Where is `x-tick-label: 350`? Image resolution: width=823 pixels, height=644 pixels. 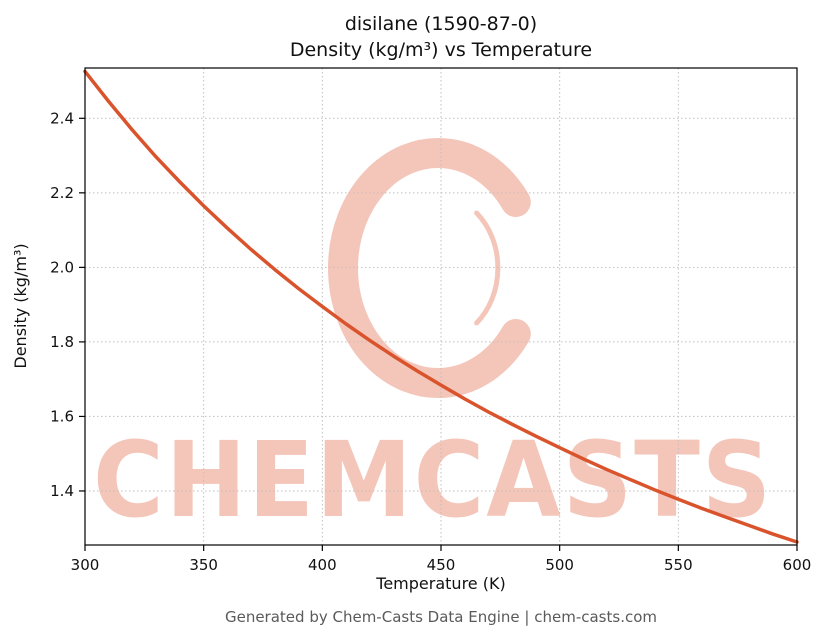 x-tick-label: 350 is located at coordinates (203, 565).